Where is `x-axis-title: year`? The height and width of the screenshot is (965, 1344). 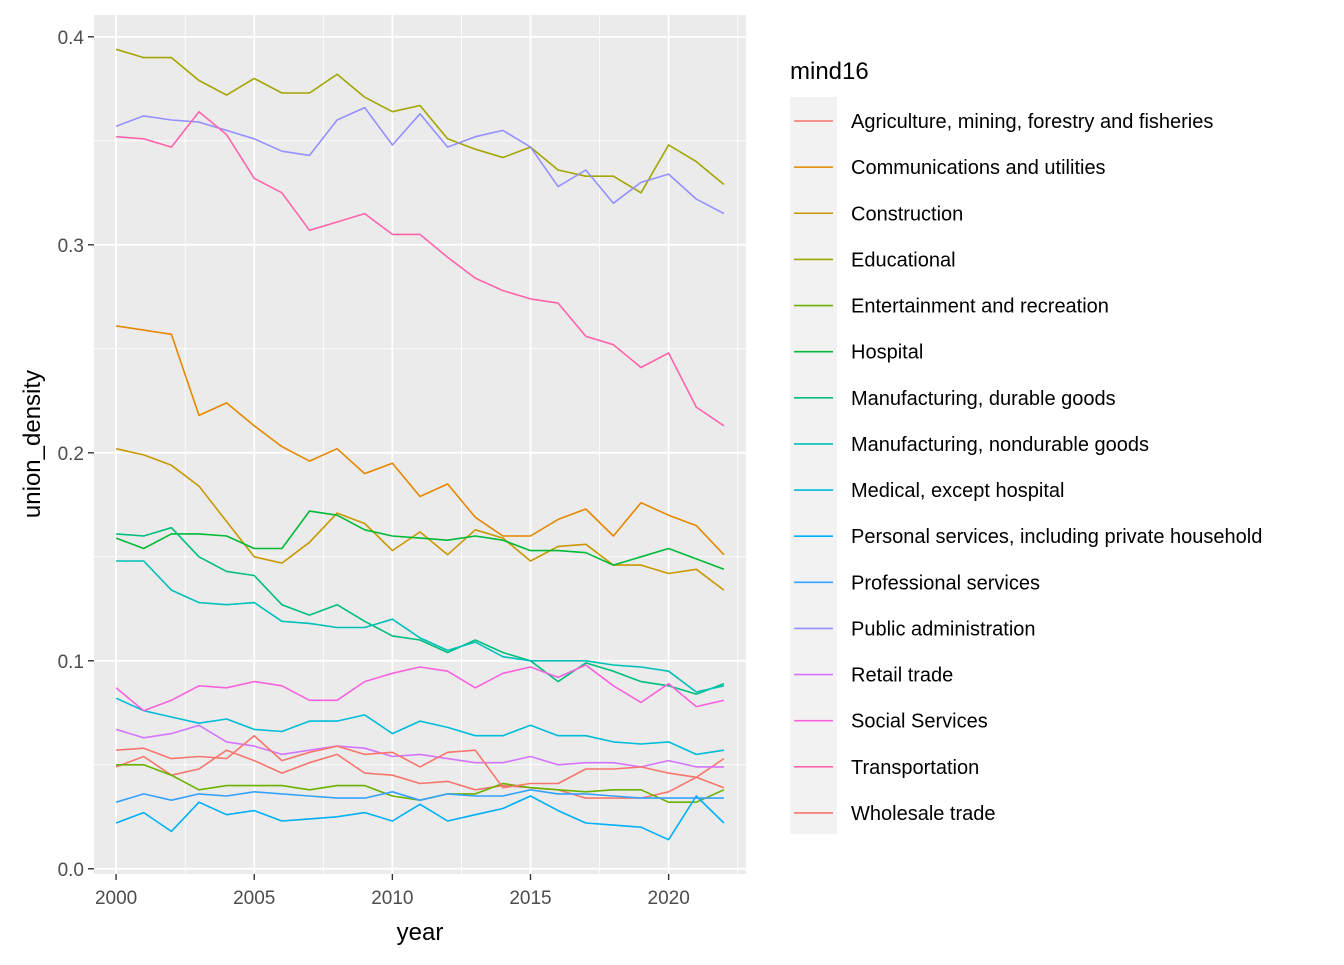
x-axis-title: year is located at coordinates (420, 932).